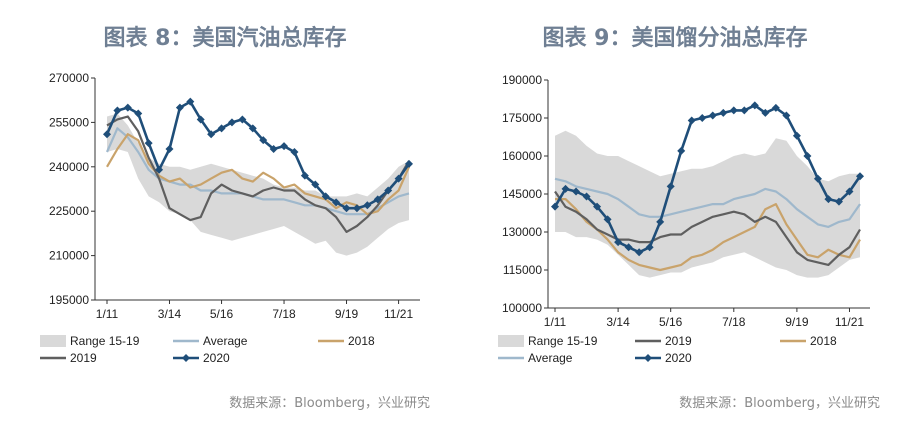 Image resolution: width=900 pixels, height=421 pixels. Describe the element at coordinates (69, 122) in the screenshot. I see `y-tick-label: 255000` at that location.